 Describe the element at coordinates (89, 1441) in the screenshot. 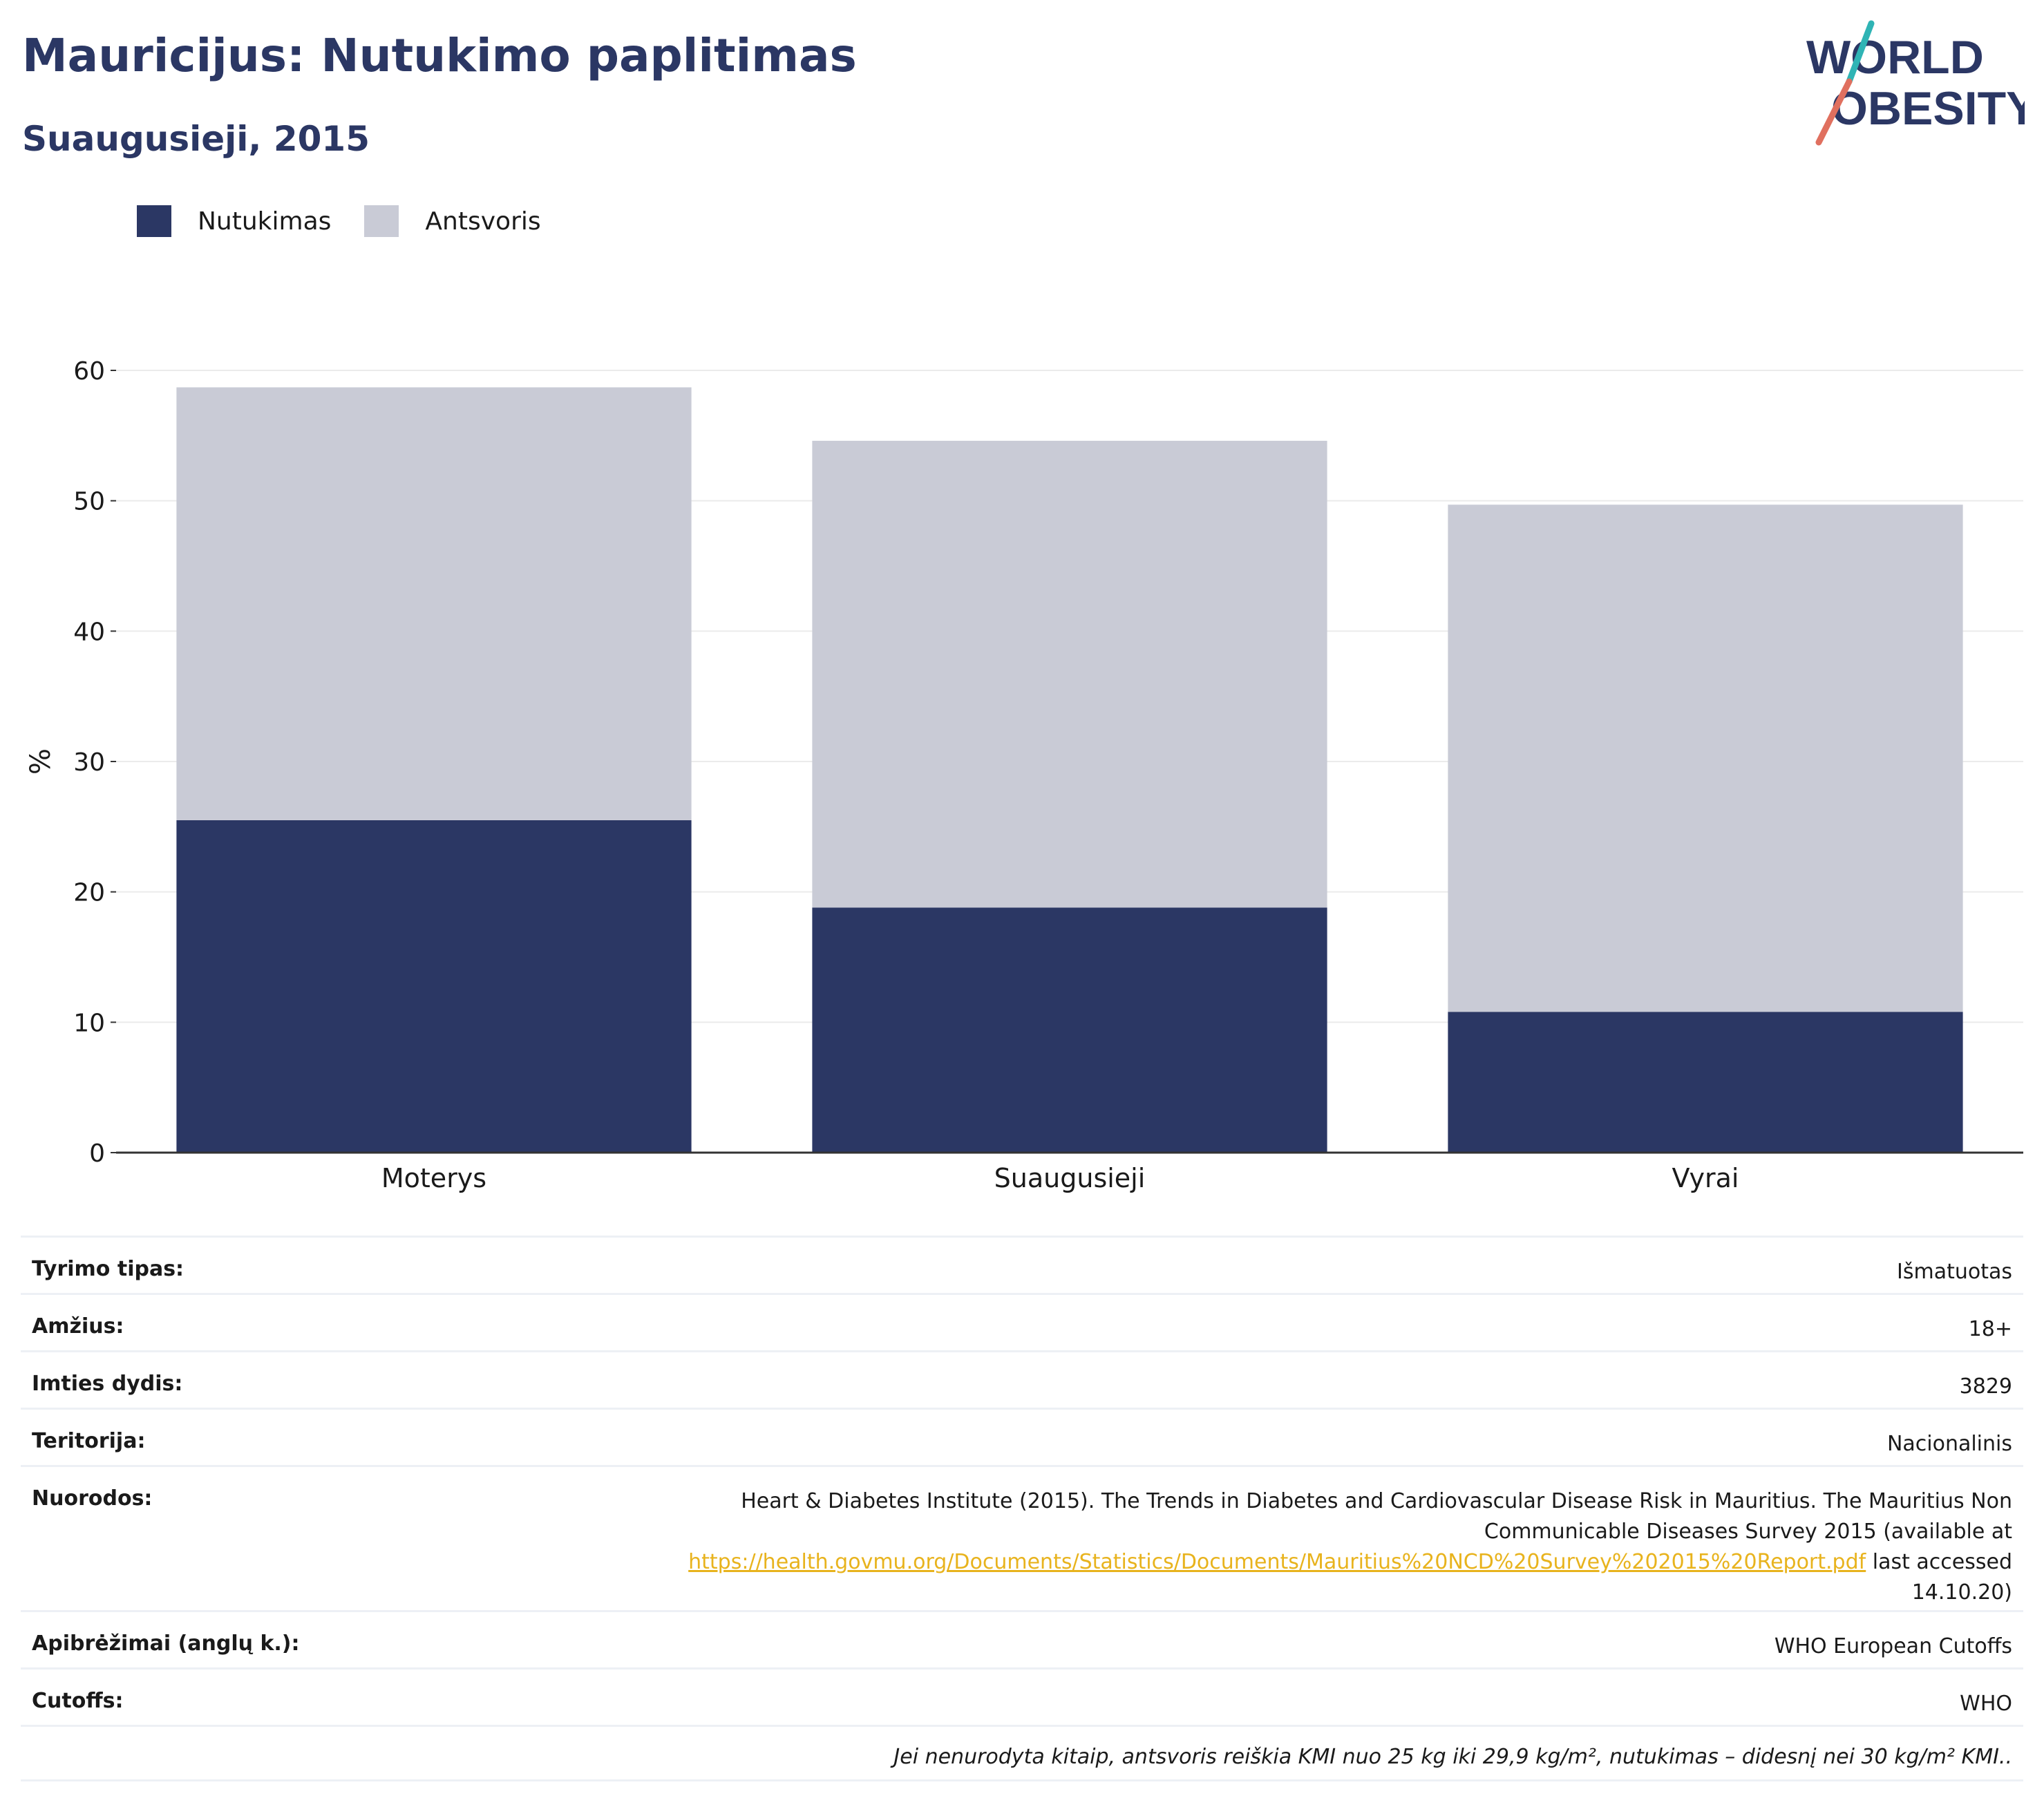

I see `info-key: Teritorija:` at that location.